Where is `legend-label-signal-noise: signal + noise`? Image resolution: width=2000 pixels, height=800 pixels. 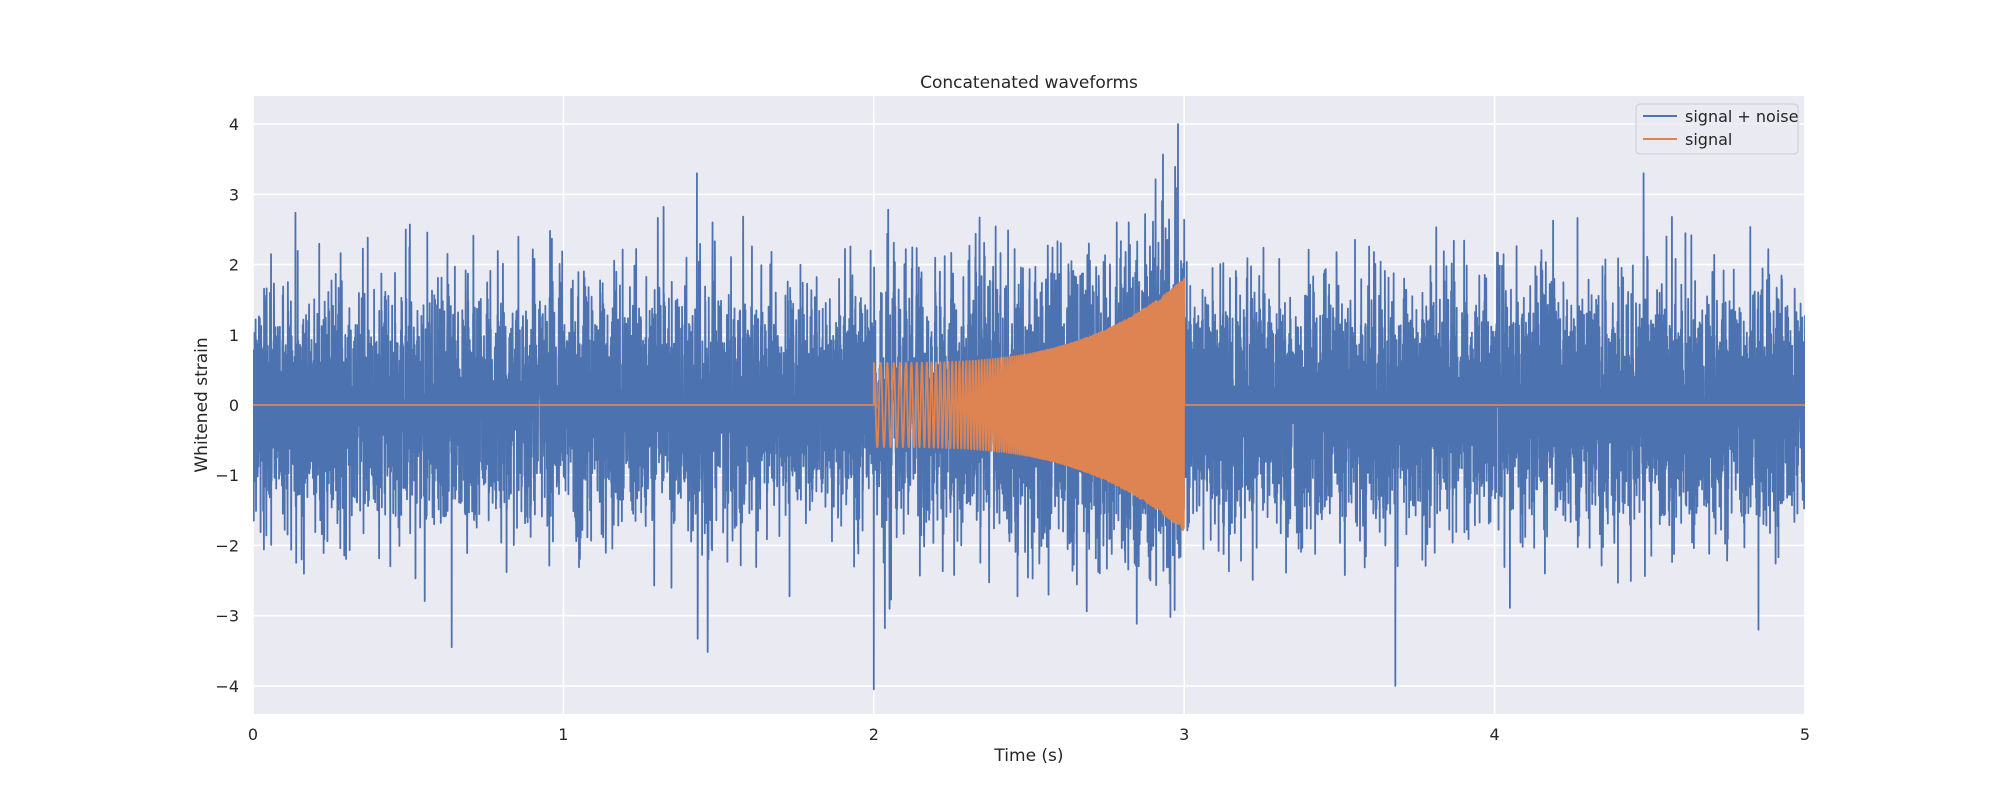 legend-label-signal-noise: signal + noise is located at coordinates (1741, 116).